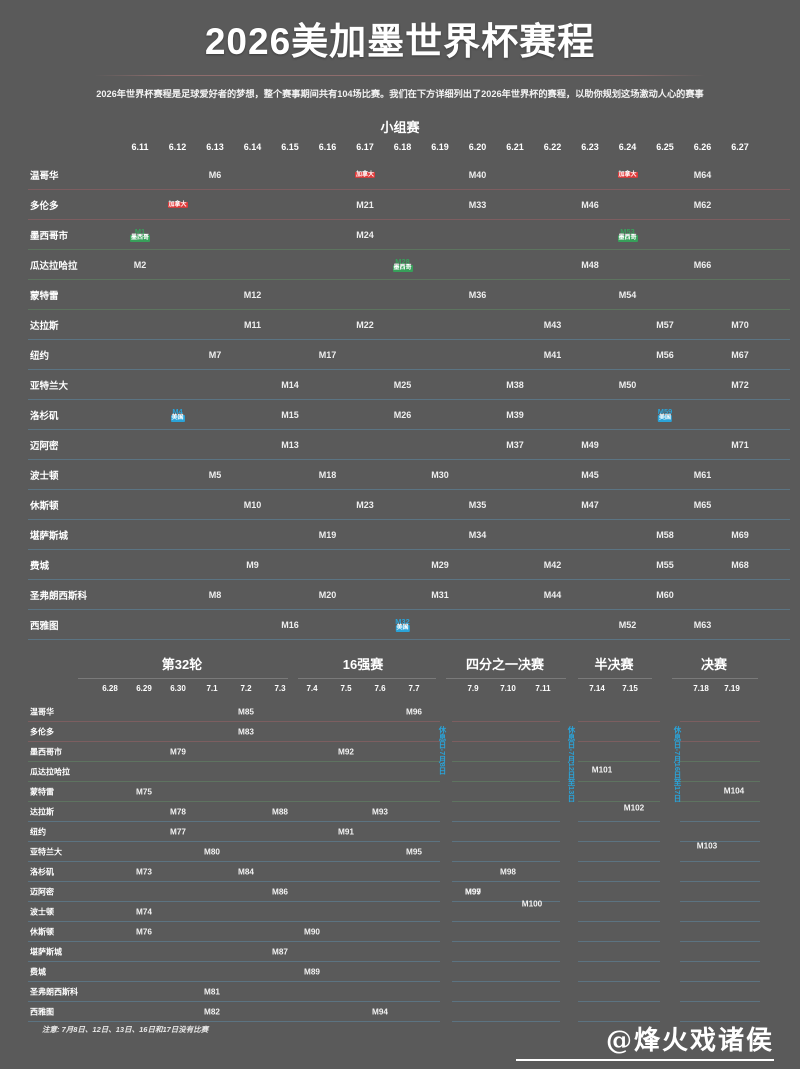 This screenshot has width=800, height=1069. What do you see at coordinates (402, 384) in the screenshot?
I see `match-cell: M25` at bounding box center [402, 384].